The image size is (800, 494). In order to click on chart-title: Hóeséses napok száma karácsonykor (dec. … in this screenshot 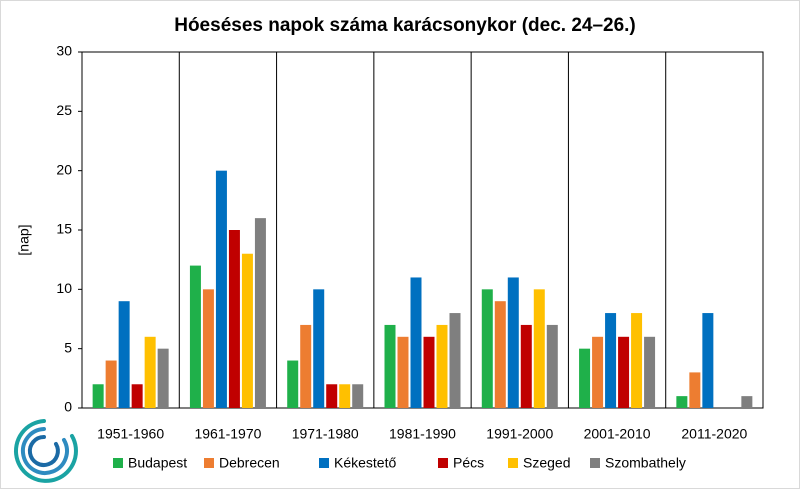, I will do `click(405, 25)`.